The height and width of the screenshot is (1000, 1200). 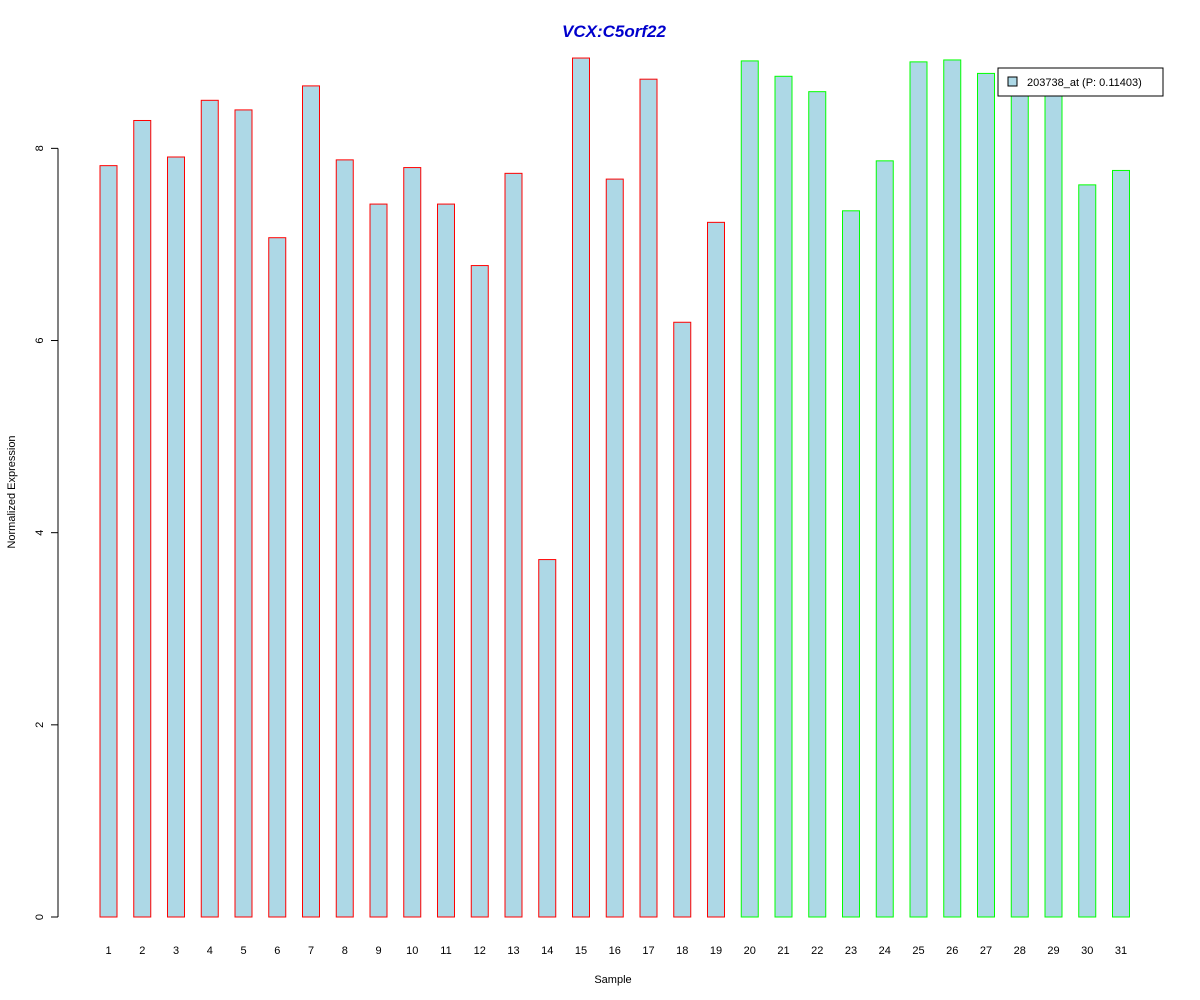 I want to click on legend-swatch, so click(x=1012, y=81).